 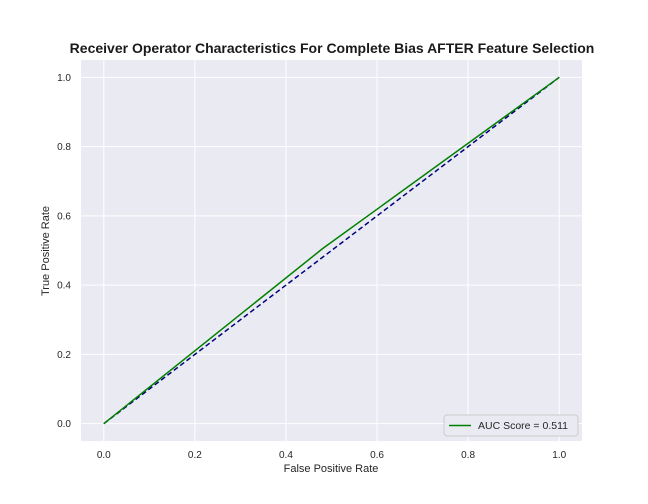 I want to click on x-tick-labels: 0.0 0.2 0.4 0.6 0.8 1.0, so click(x=332, y=455).